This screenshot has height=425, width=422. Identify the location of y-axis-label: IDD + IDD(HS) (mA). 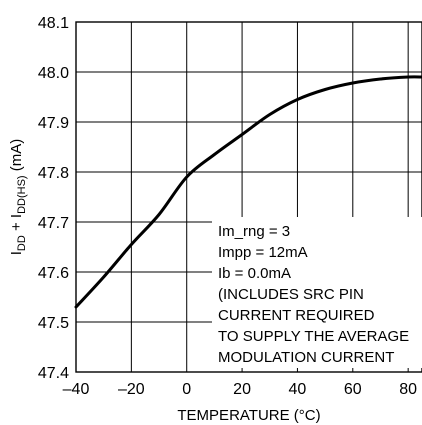
(18, 197).